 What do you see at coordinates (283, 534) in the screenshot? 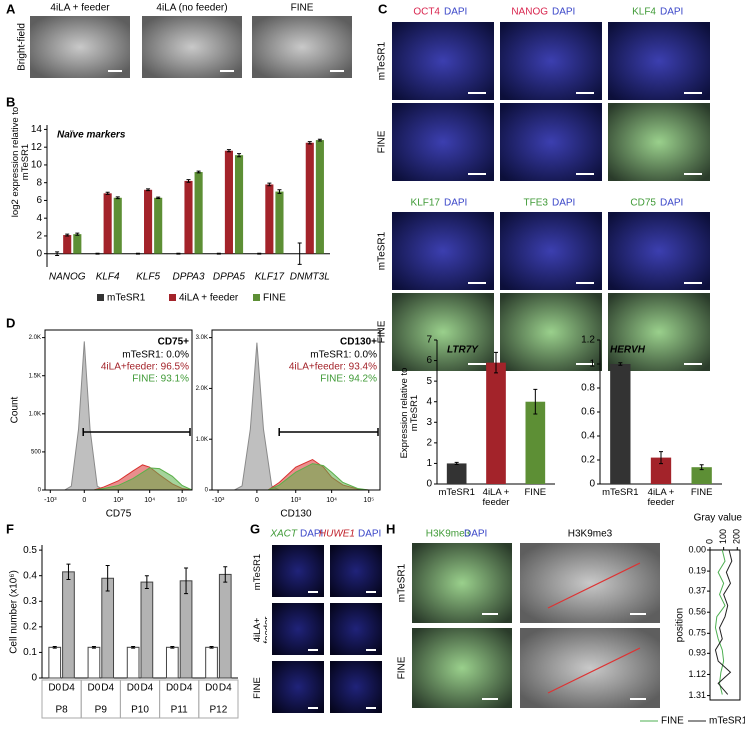
I see `probe-header: XACT` at bounding box center [283, 534].